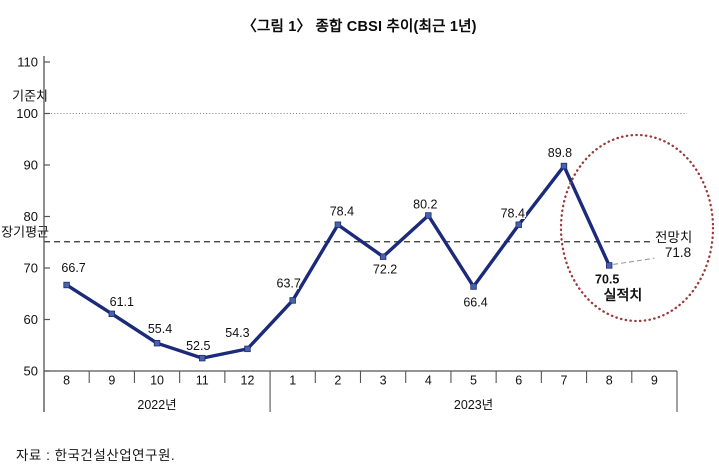 The image size is (719, 471). What do you see at coordinates (31, 371) in the screenshot?
I see `y-tick-label: 50` at bounding box center [31, 371].